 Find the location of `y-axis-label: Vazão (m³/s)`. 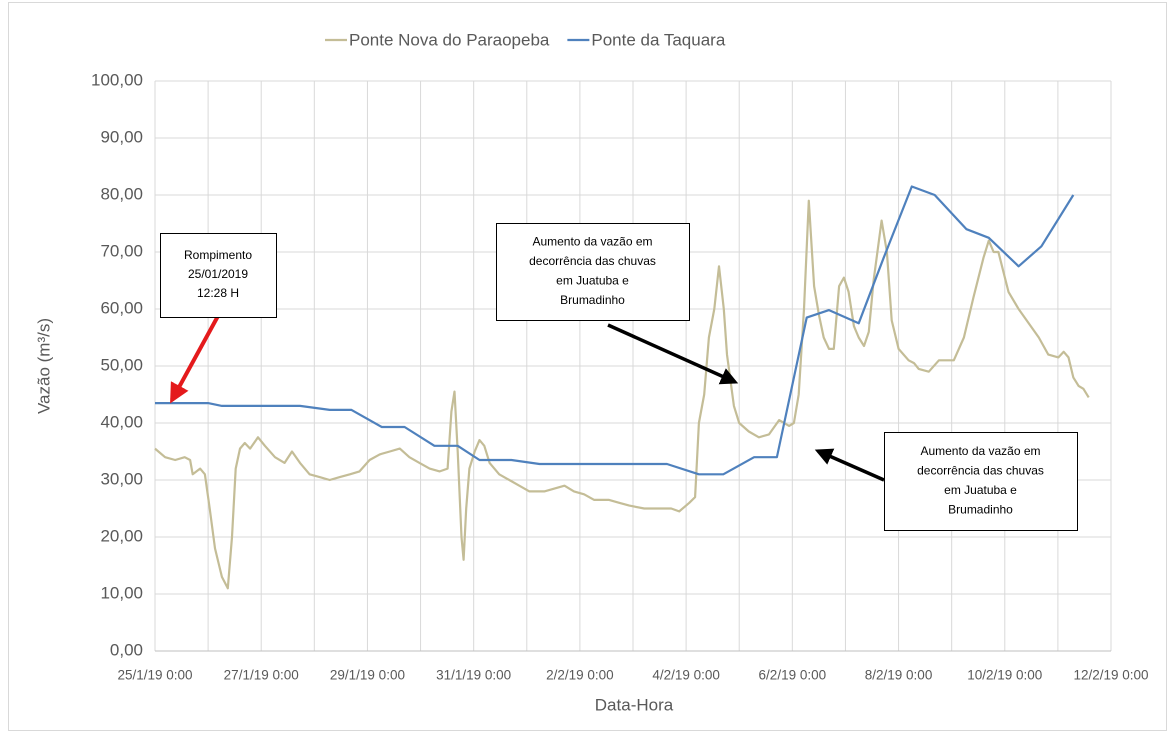

y-axis-label: Vazão (m³/s) is located at coordinates (43, 366).